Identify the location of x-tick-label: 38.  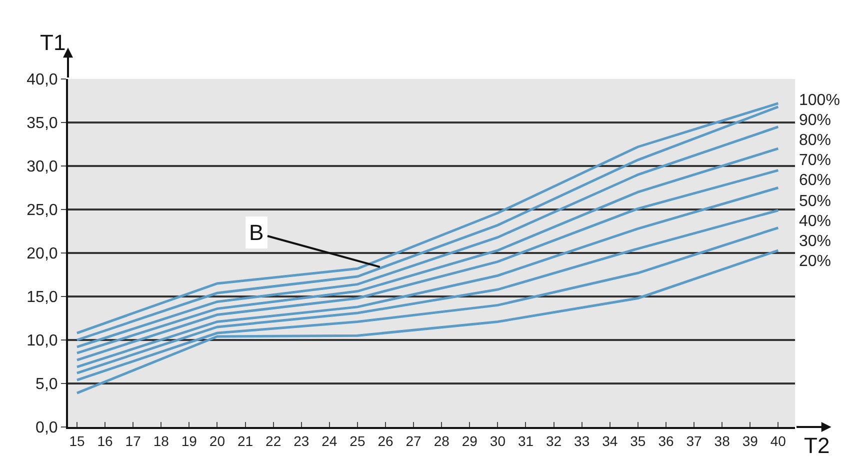
(722, 440).